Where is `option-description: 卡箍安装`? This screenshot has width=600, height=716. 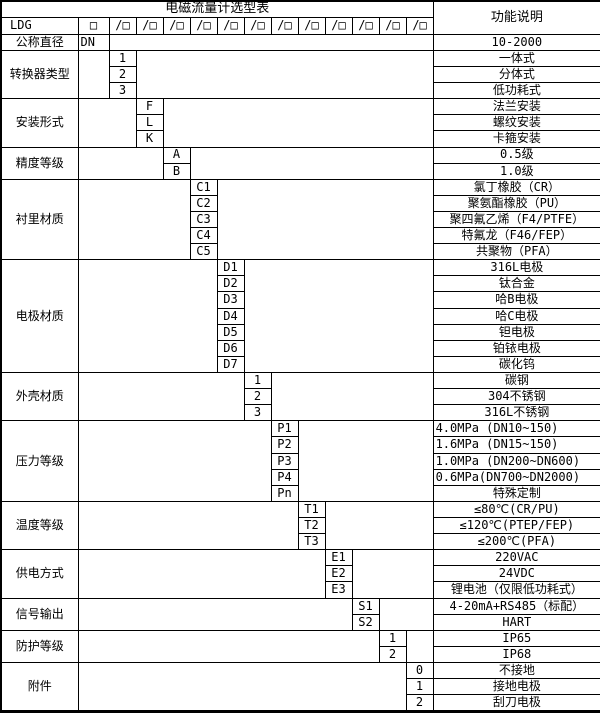
option-description: 卡箍安装 is located at coordinates (516, 139).